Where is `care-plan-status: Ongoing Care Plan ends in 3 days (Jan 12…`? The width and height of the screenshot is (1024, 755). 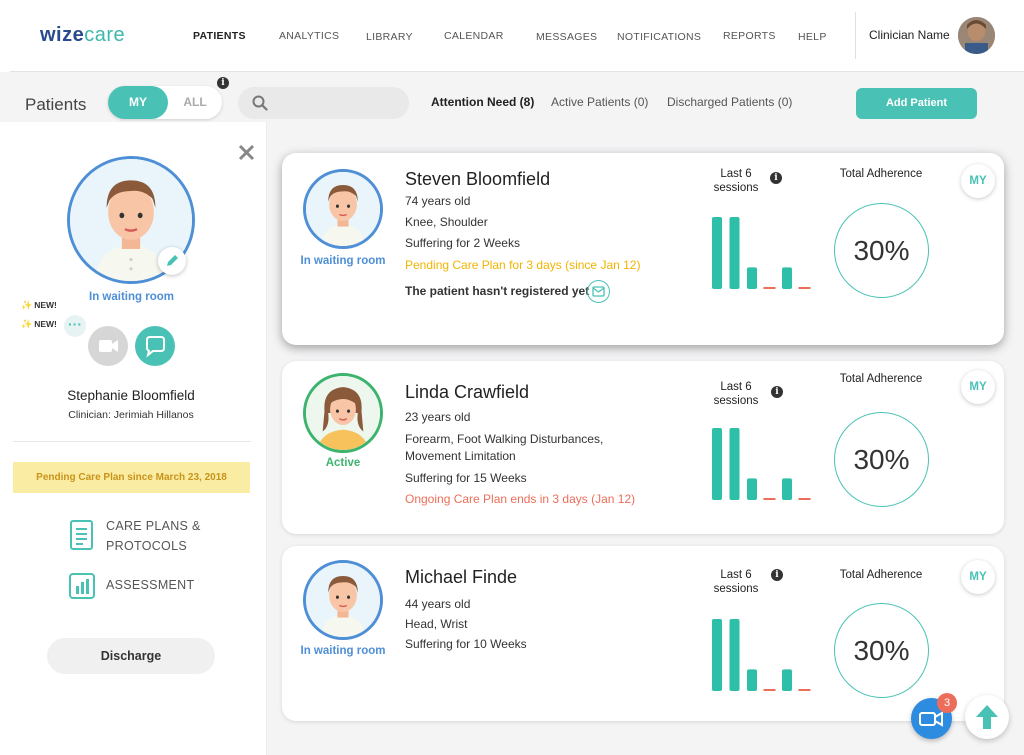 care-plan-status: Ongoing Care Plan ends in 3 days (Jan 12… is located at coordinates (520, 499).